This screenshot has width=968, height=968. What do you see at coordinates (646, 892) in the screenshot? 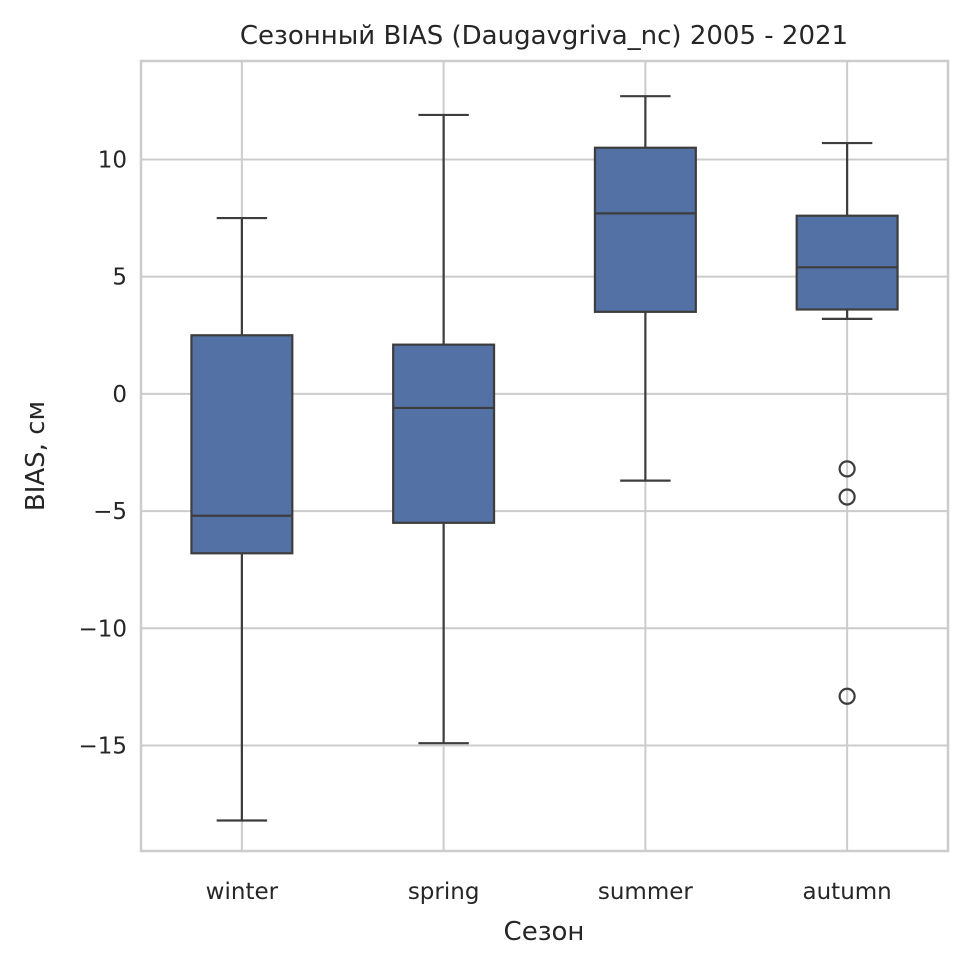
I see `x-tick-label-summer: summer` at bounding box center [646, 892].